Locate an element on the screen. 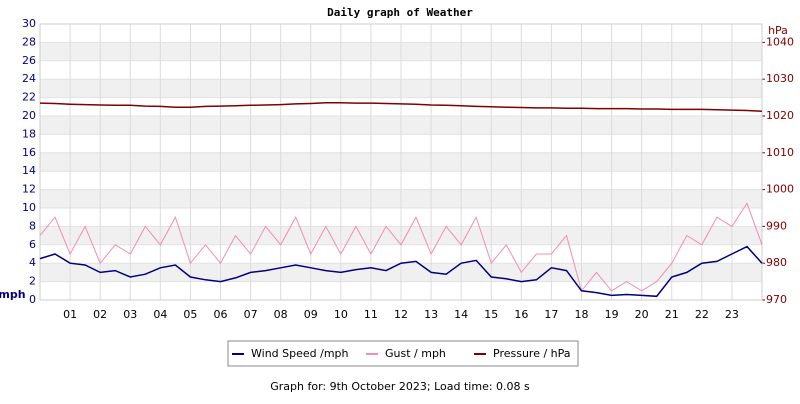  y2-tick-label: 990 is located at coordinates (776, 225).